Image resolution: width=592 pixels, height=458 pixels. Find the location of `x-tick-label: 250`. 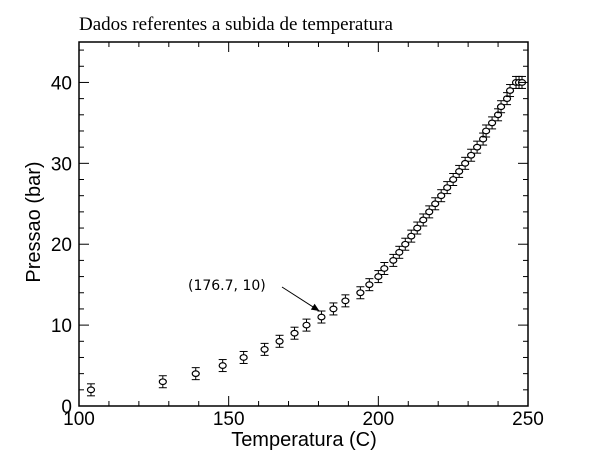

x-tick-label: 250 is located at coordinates (528, 419).